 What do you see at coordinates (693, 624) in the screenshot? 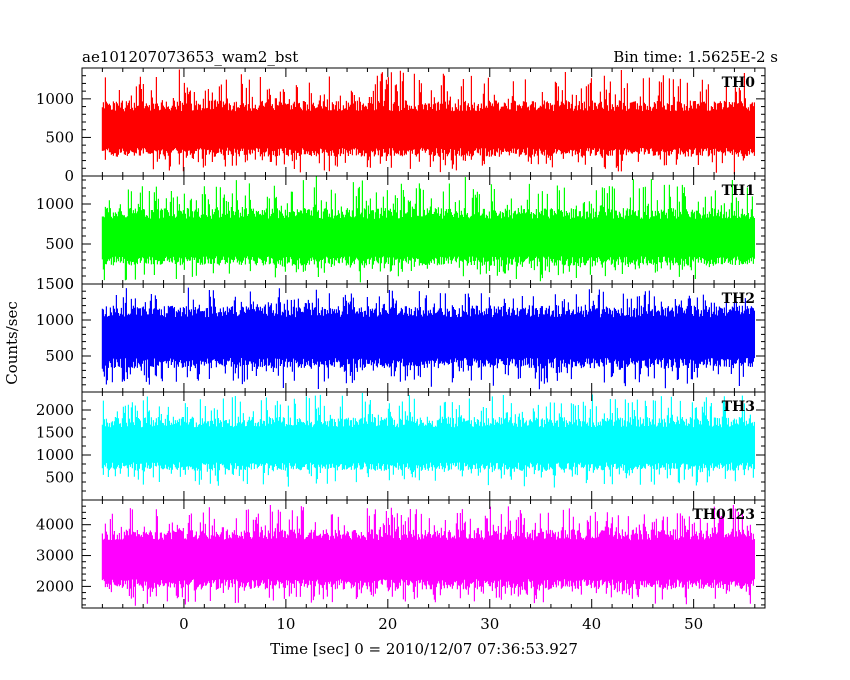
I see `x-tick-label: 50` at bounding box center [693, 624].